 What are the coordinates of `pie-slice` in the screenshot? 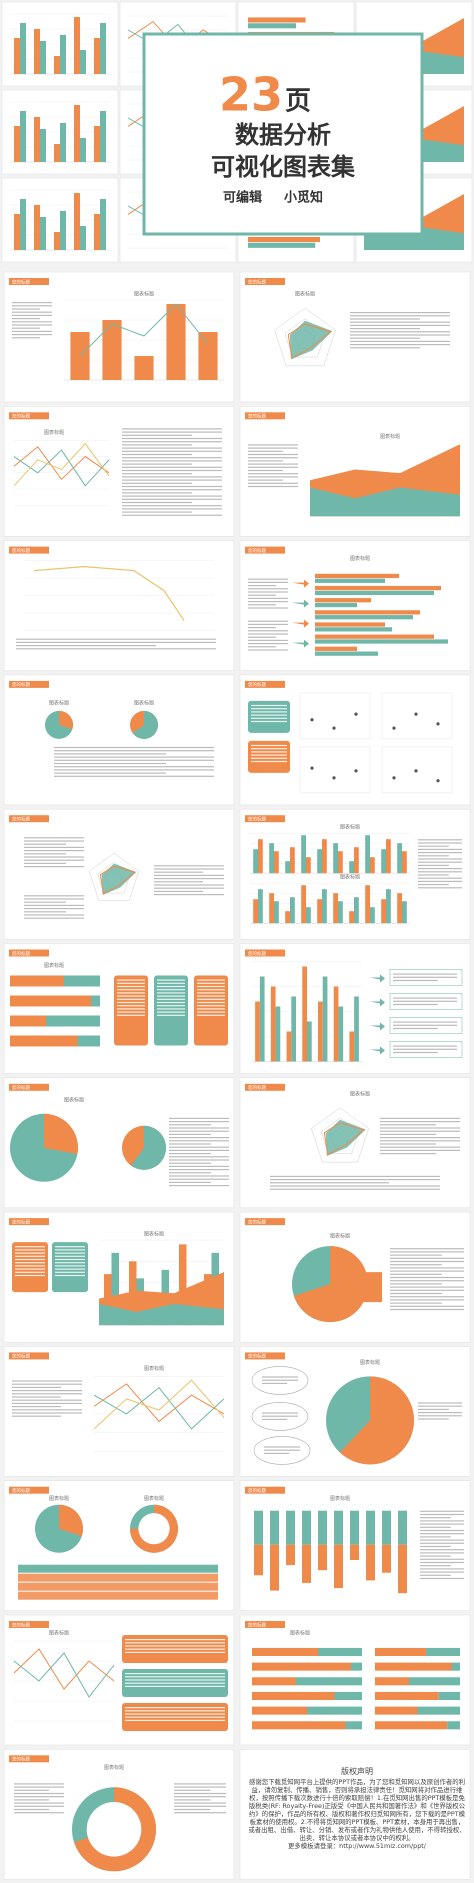 It's located at (145, 724).